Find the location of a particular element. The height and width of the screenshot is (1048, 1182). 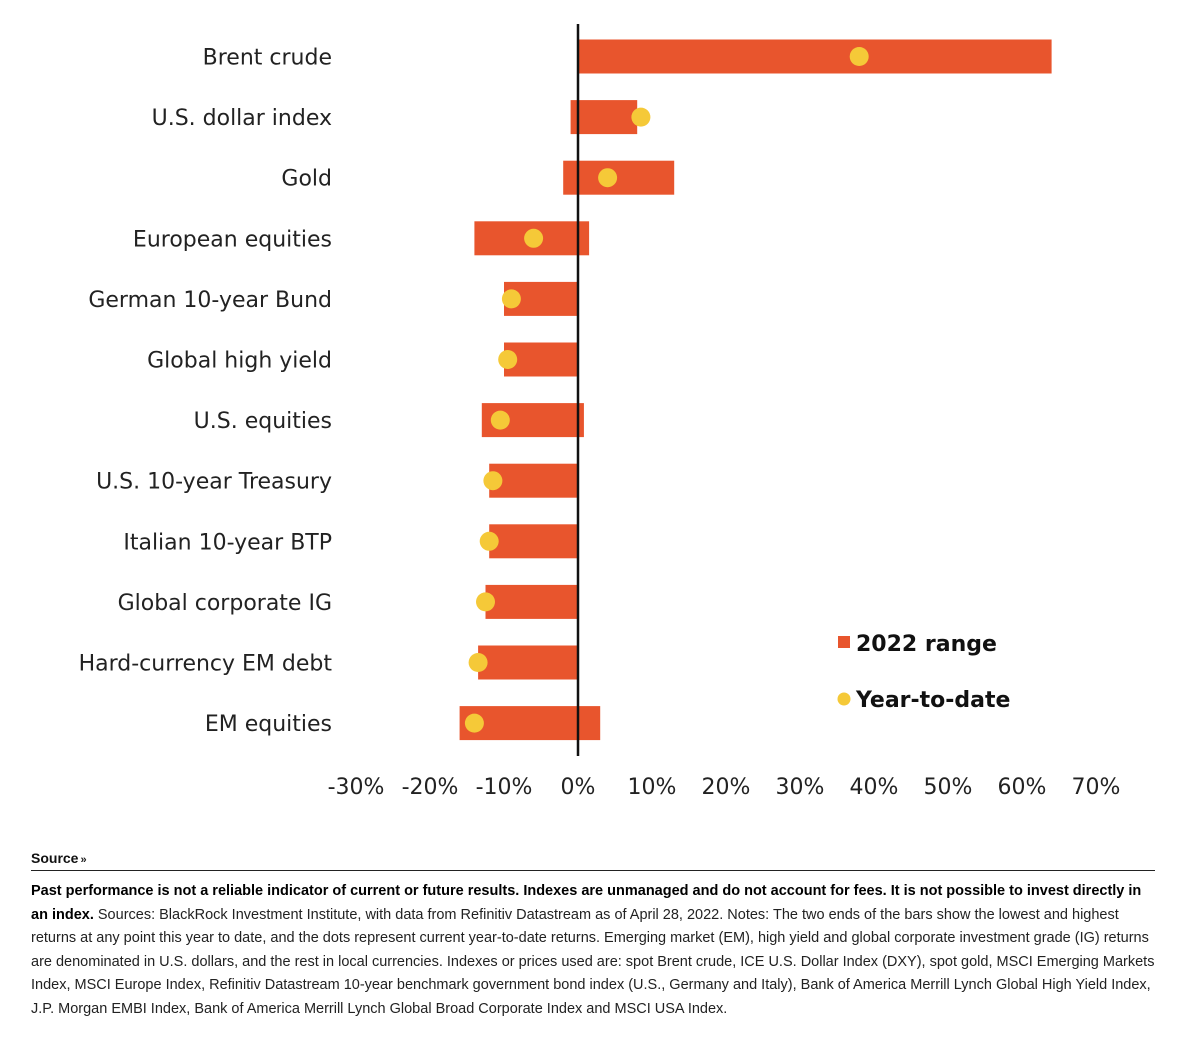

category-label: Brent crude is located at coordinates (267, 58).